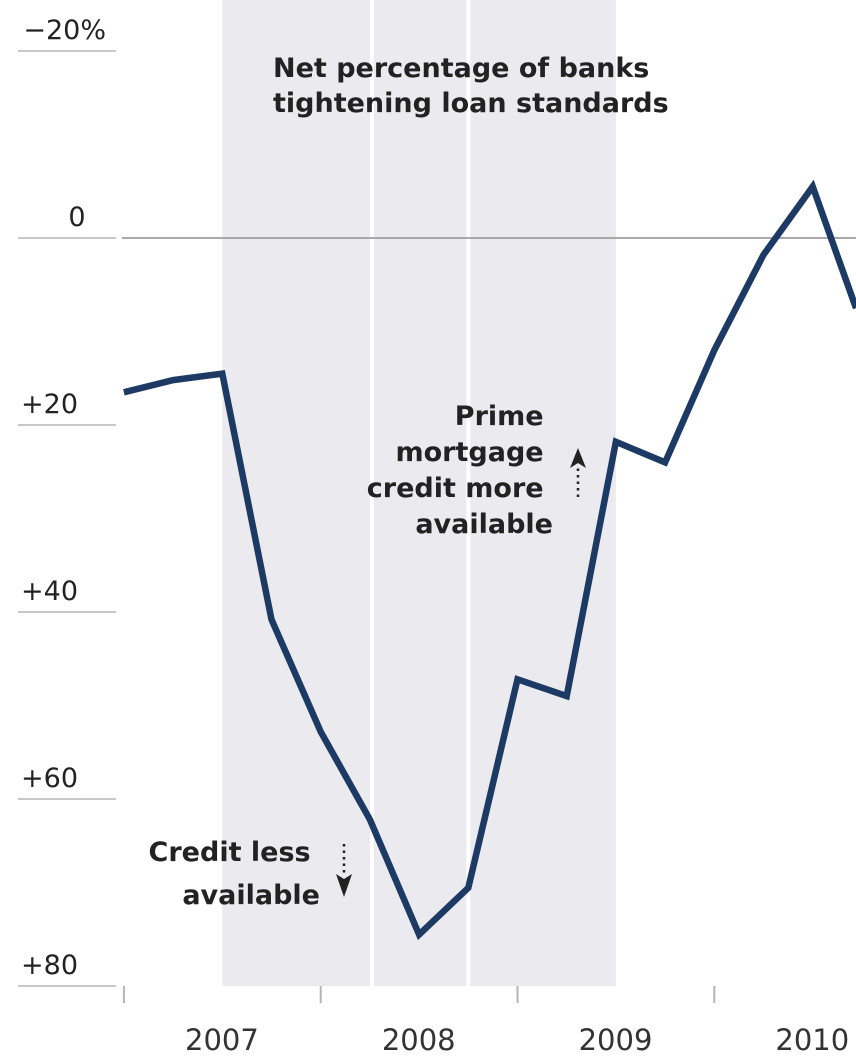  Describe the element at coordinates (470, 452) in the screenshot. I see `annotation-line: mortgage` at that location.